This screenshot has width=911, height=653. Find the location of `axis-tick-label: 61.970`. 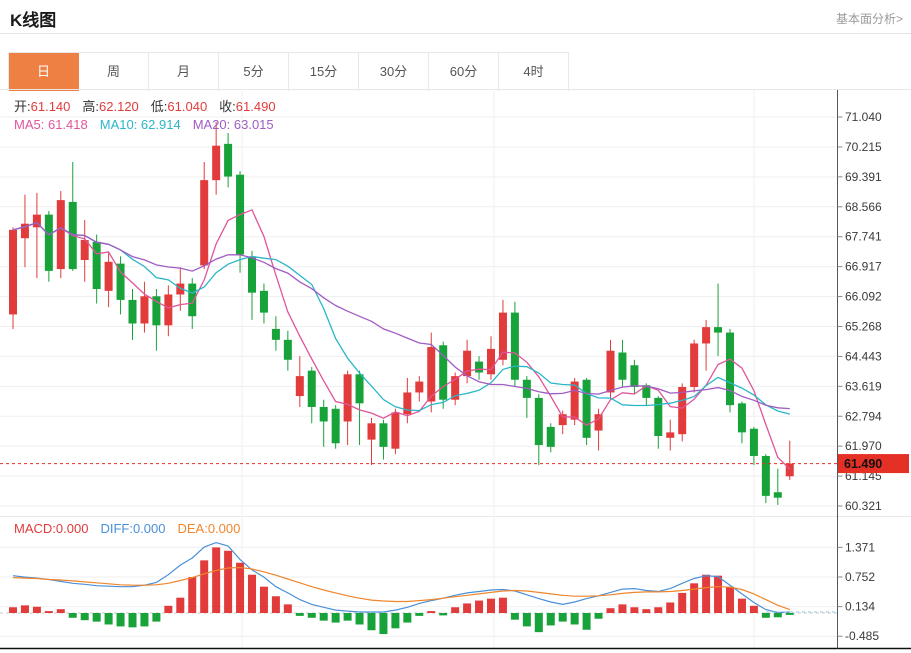

axis-tick-label: 61.970 is located at coordinates (863, 446).